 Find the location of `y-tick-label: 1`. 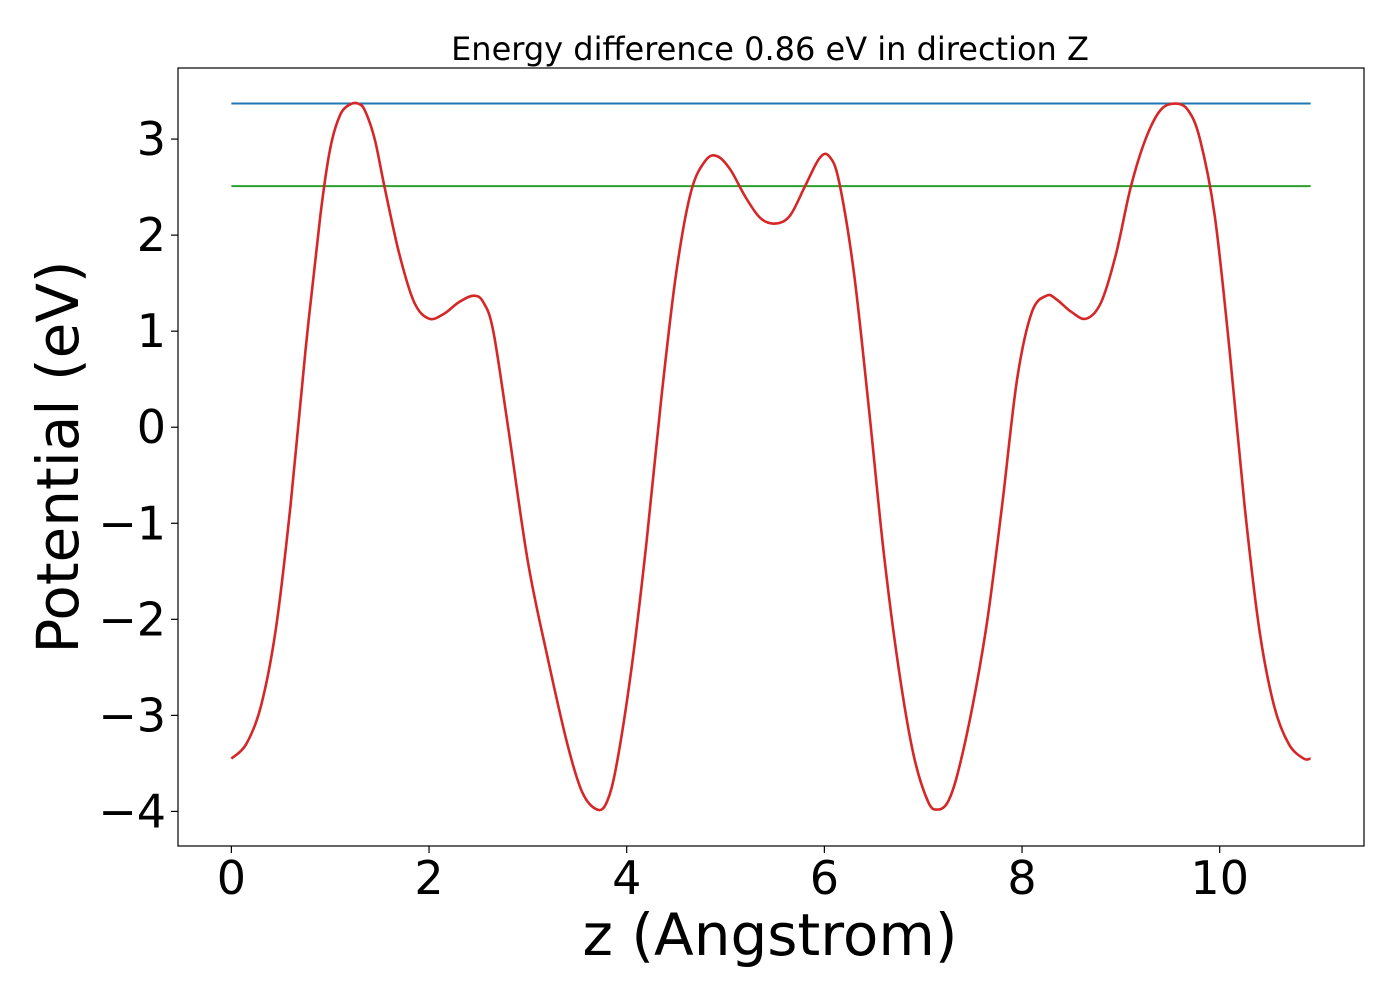

y-tick-label: 1 is located at coordinates (151, 331).